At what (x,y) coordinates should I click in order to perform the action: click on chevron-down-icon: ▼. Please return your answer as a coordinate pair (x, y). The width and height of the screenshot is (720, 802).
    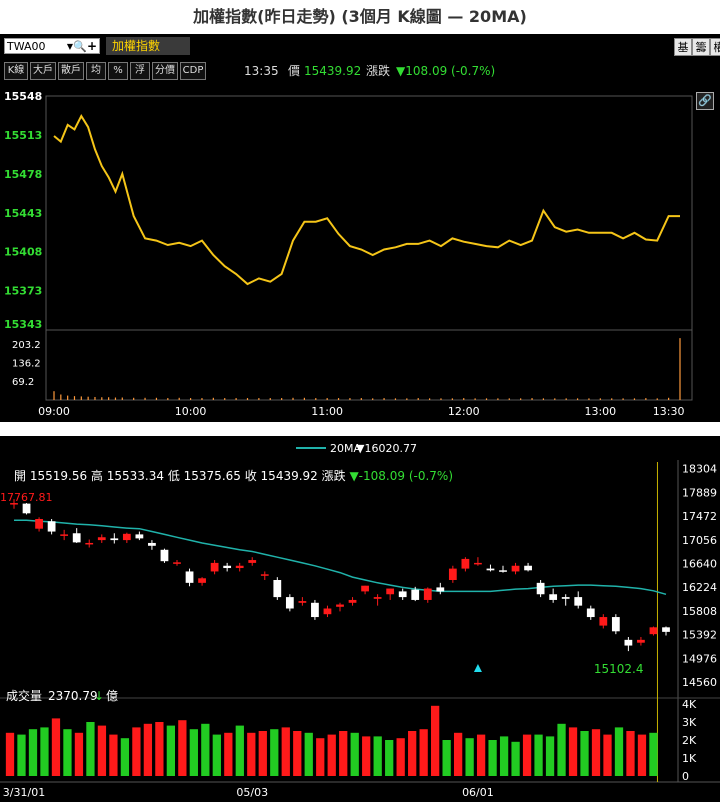
    Looking at the image, I should click on (69, 46).